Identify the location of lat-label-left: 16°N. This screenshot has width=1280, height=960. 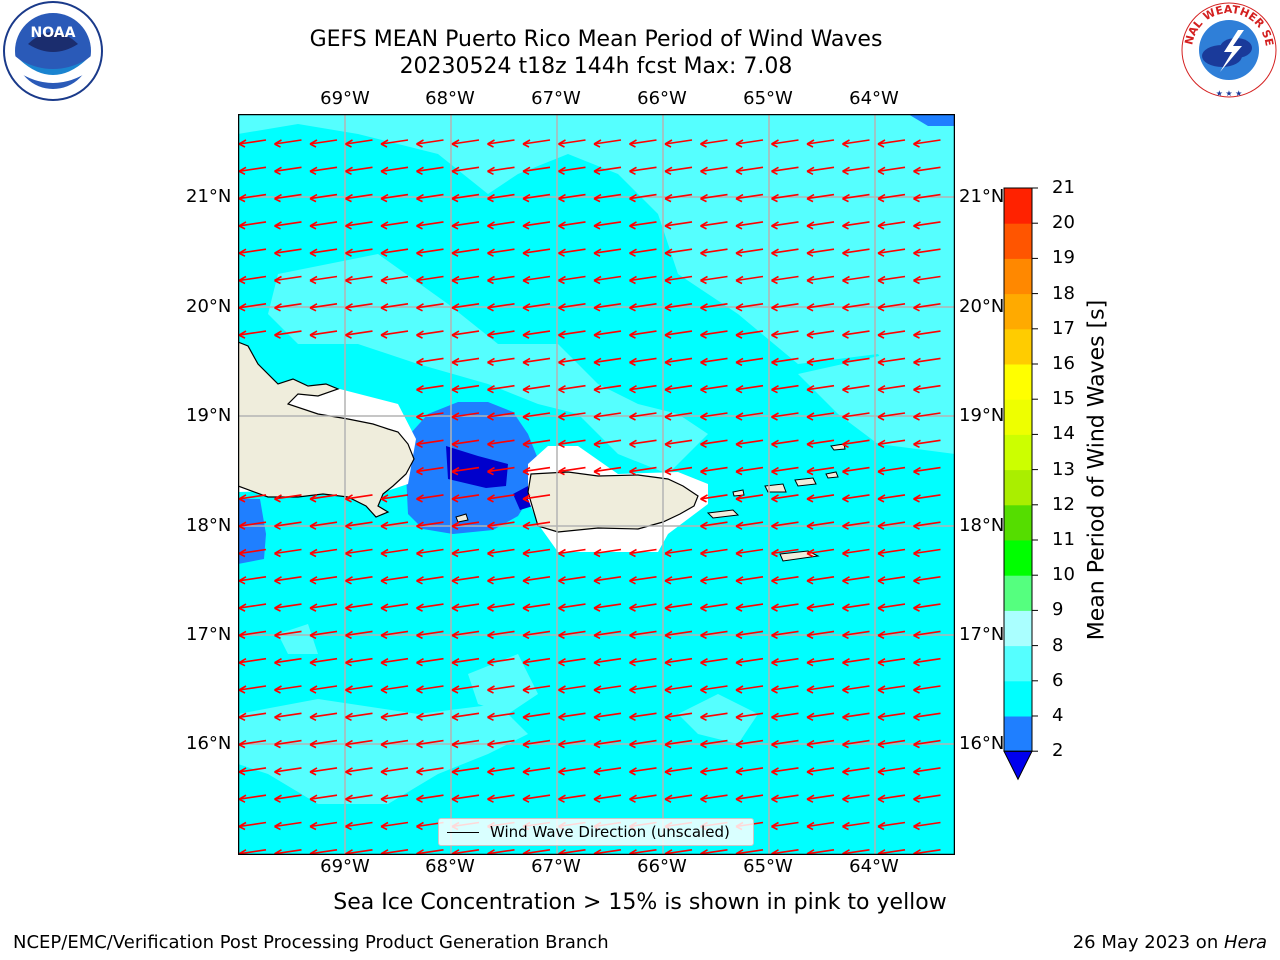
(209, 743).